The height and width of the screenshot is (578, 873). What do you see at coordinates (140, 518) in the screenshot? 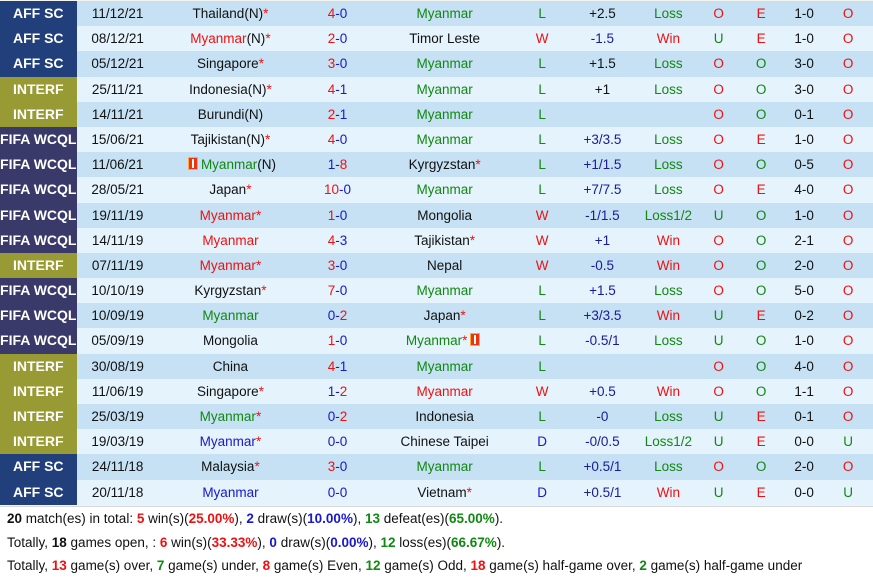
I see `summary-stat-value: 5` at bounding box center [140, 518].